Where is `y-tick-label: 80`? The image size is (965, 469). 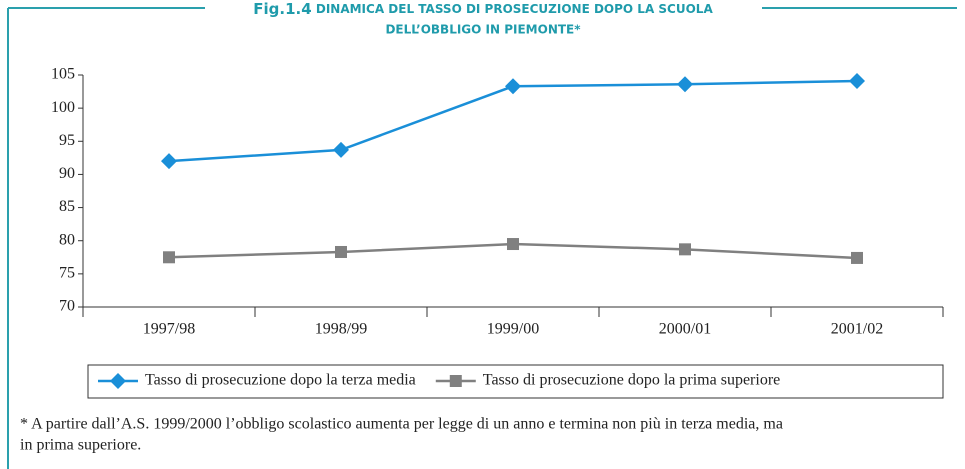 y-tick-label: 80 is located at coordinates (67, 239).